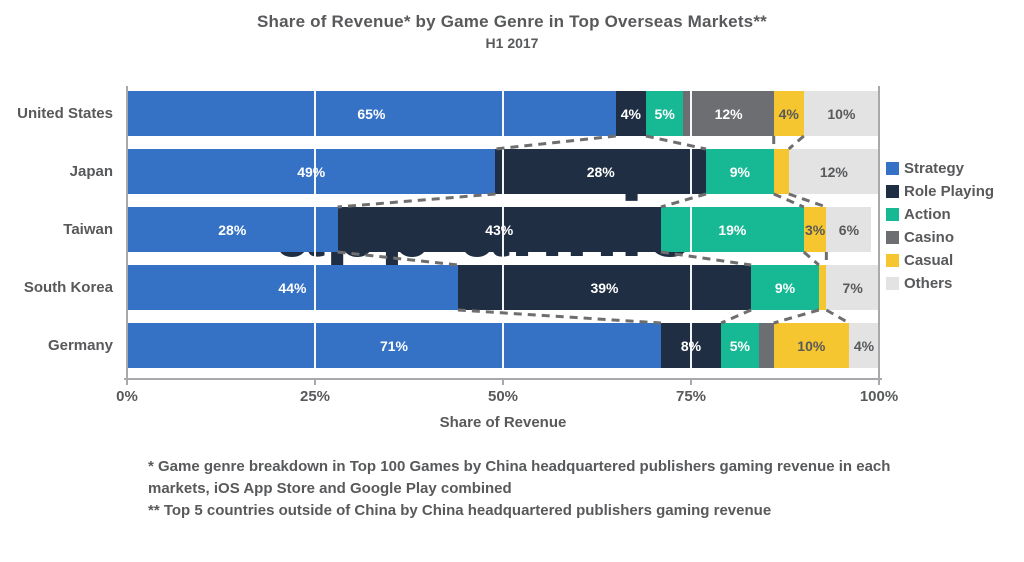 Image resolution: width=1024 pixels, height=562 pixels. I want to click on category-label-taiwan: Taiwan, so click(88, 229).